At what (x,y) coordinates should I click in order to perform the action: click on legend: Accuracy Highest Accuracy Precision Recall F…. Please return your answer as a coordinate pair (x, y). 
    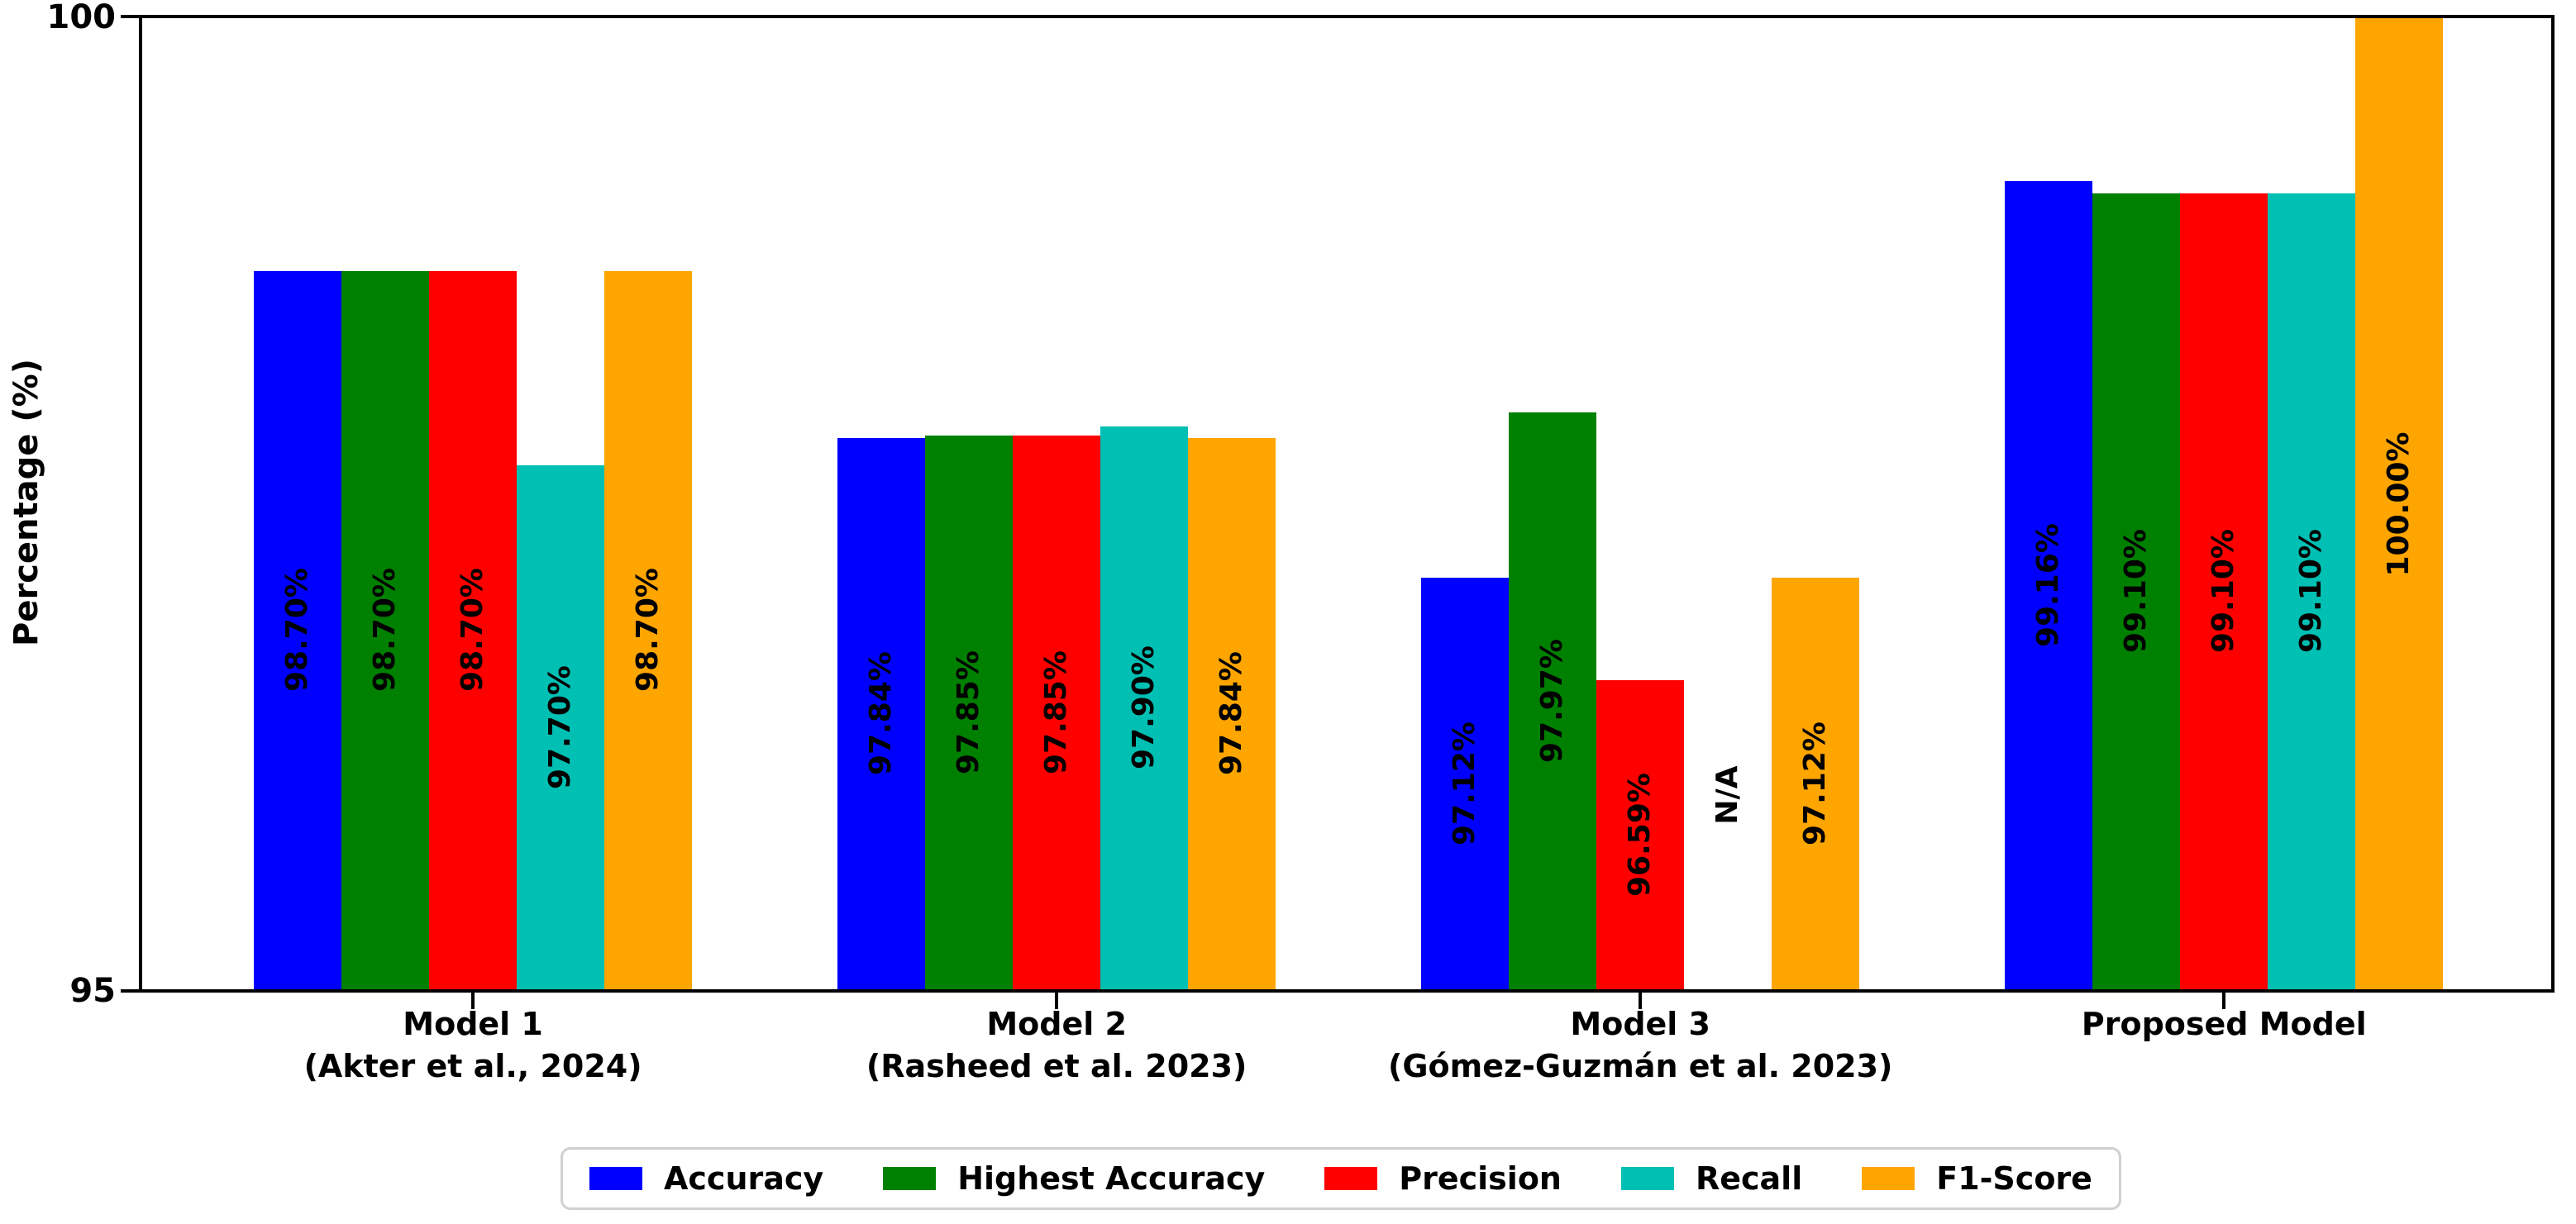
    Looking at the image, I should click on (1341, 1178).